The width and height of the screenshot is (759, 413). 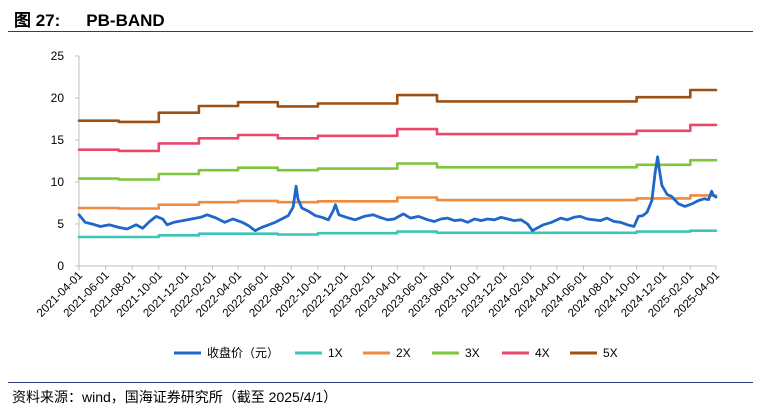 I want to click on source-note: 资料来源：wind，国海证券研究所（截至 2025/4/1）, so click(x=175, y=397).